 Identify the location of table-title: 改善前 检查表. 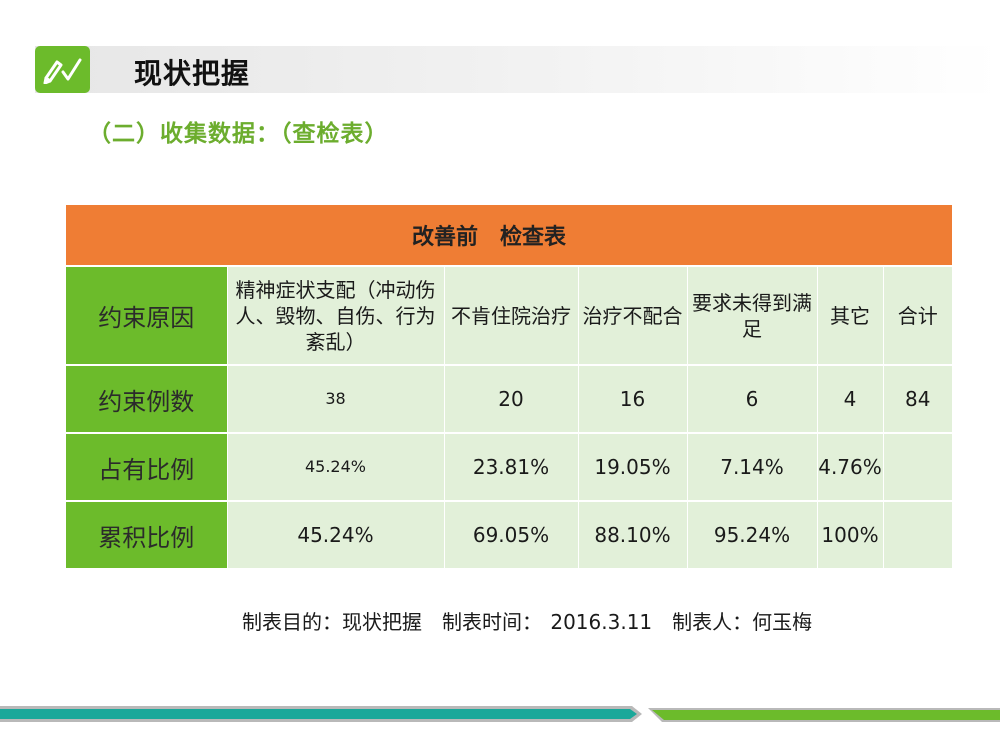
(509, 236).